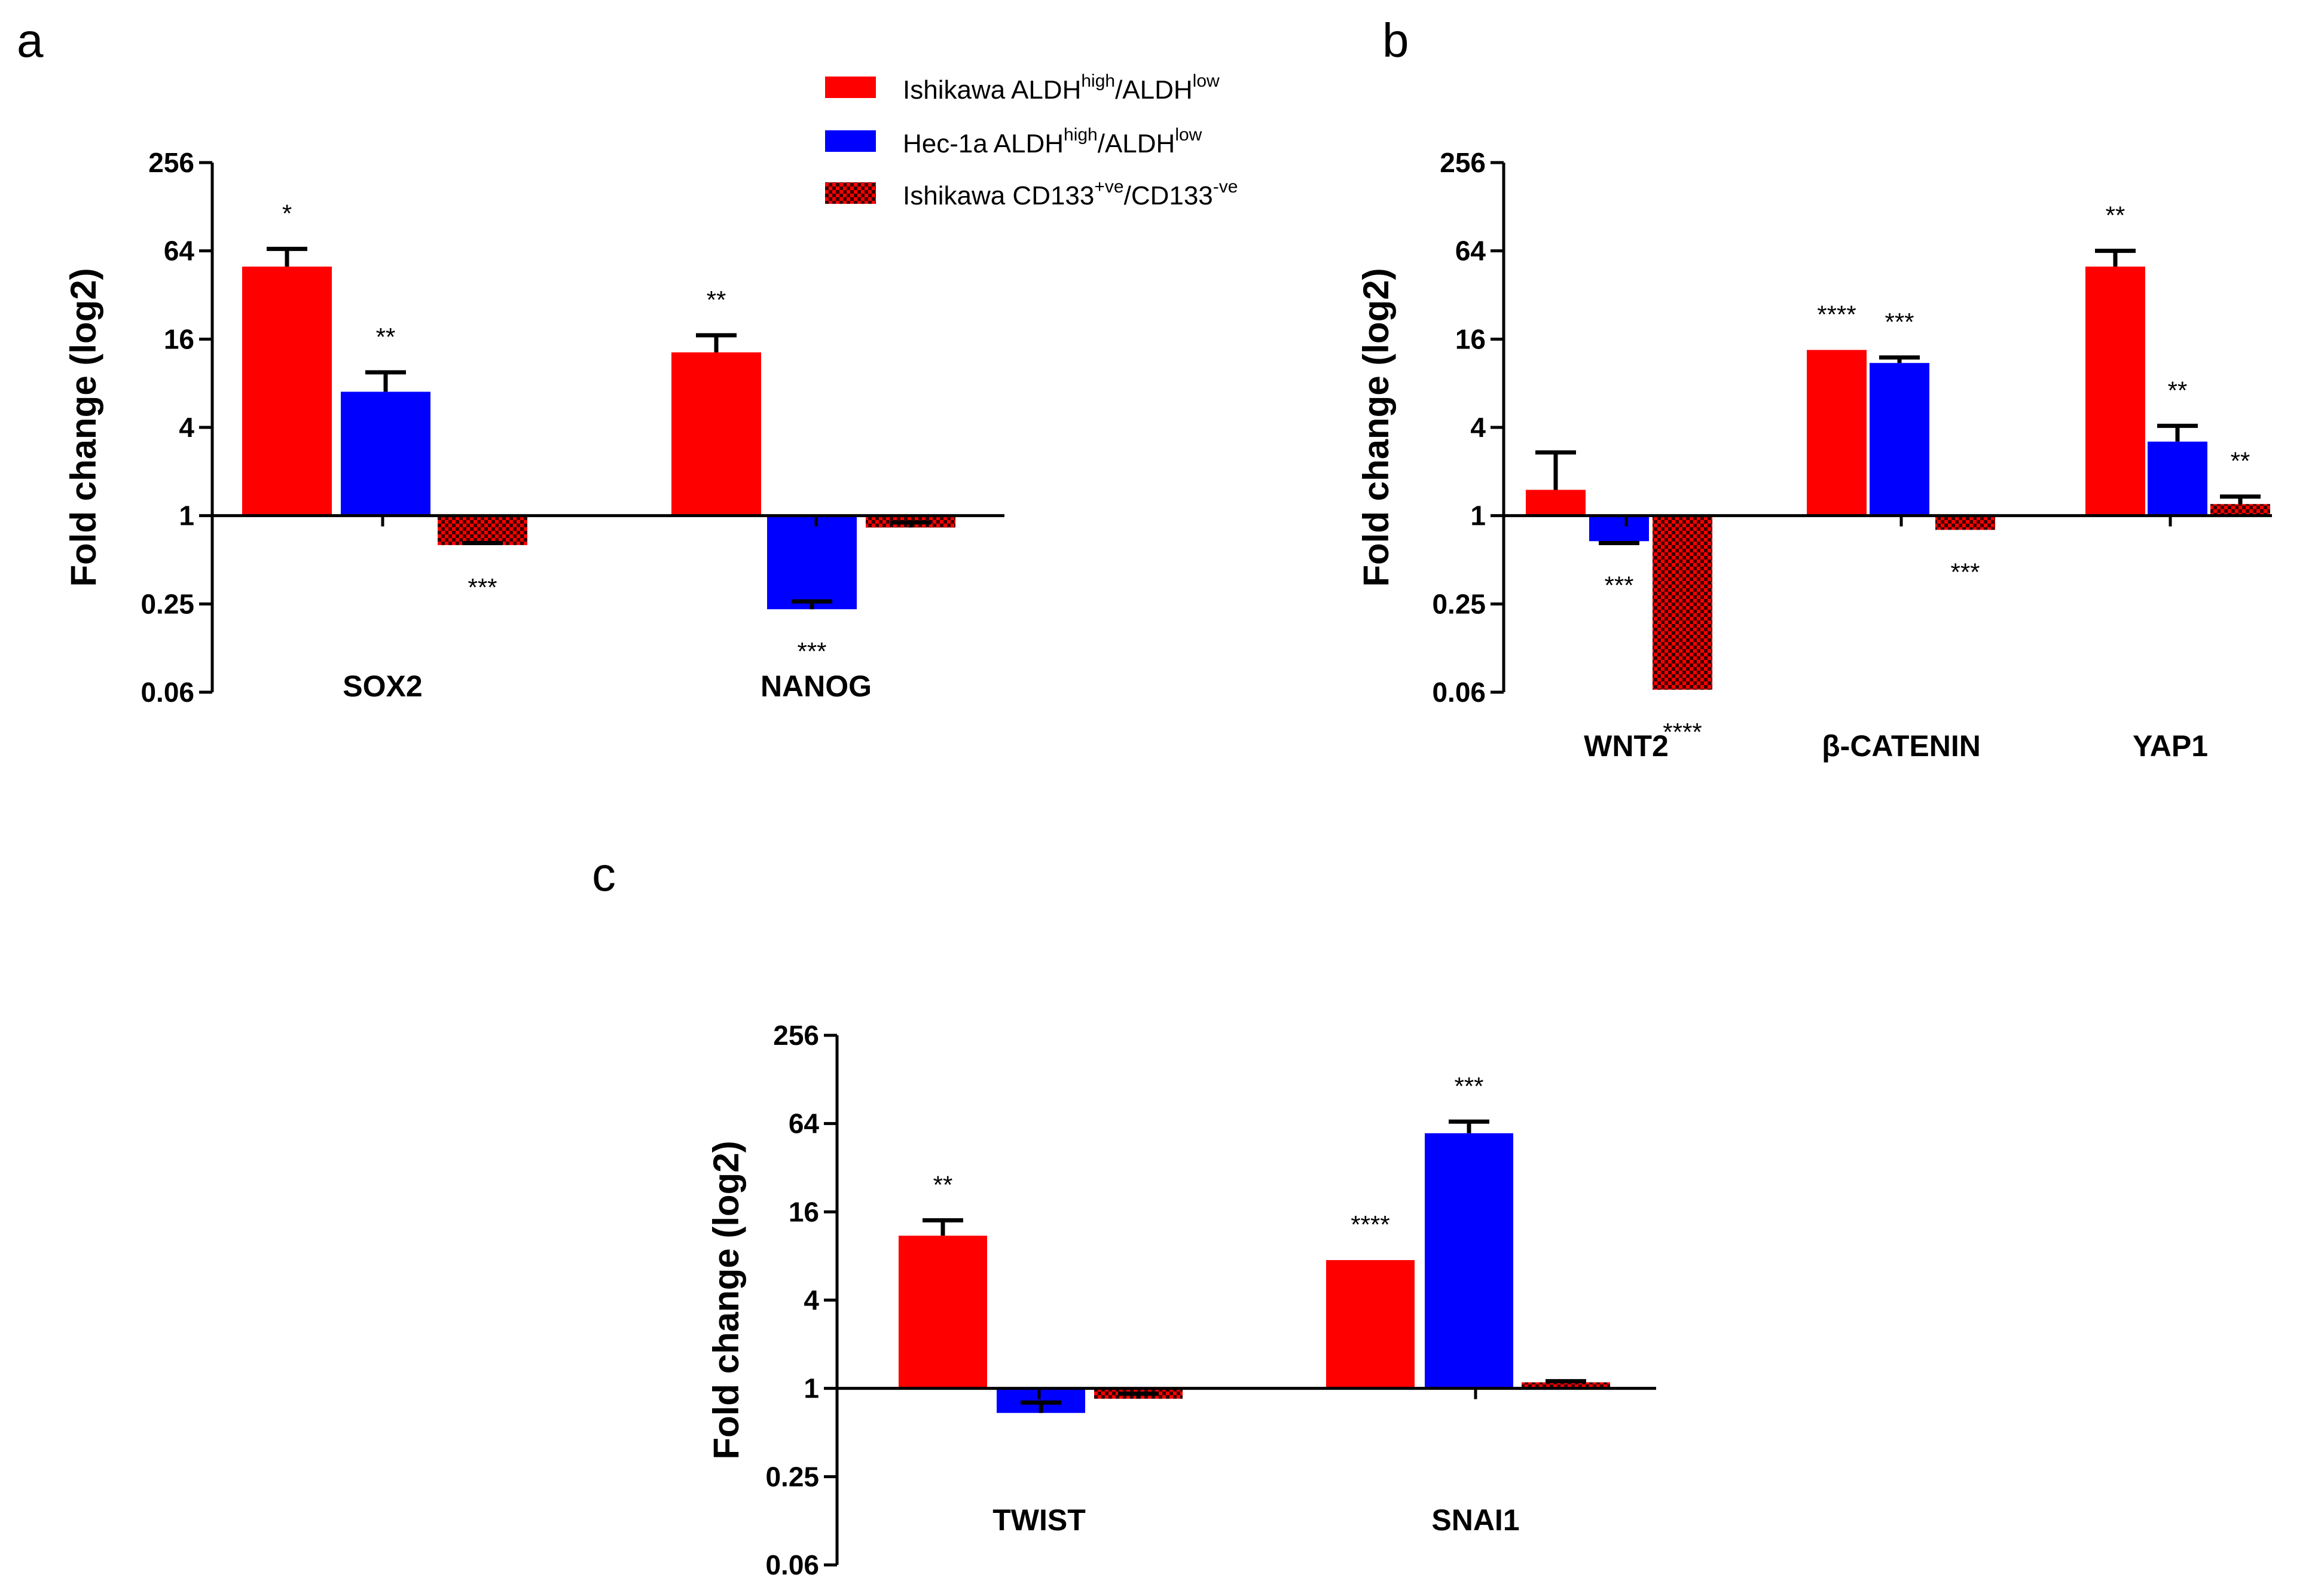 The image size is (2315, 1596). I want to click on category-label: TWIST, so click(1039, 1520).